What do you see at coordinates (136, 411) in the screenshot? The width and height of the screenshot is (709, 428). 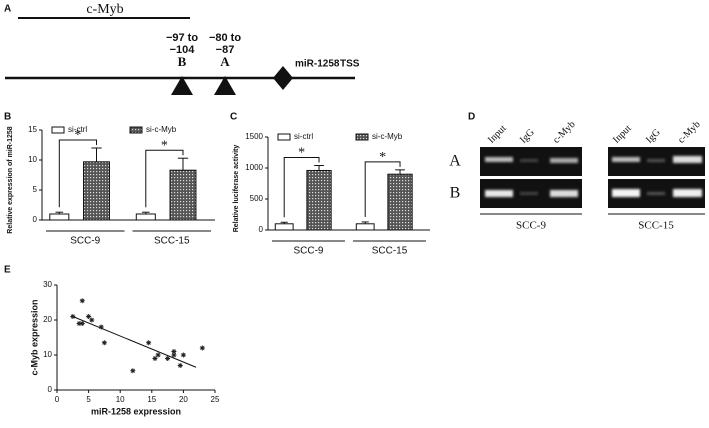 I see `x-axis-label: miR-1258 expression` at bounding box center [136, 411].